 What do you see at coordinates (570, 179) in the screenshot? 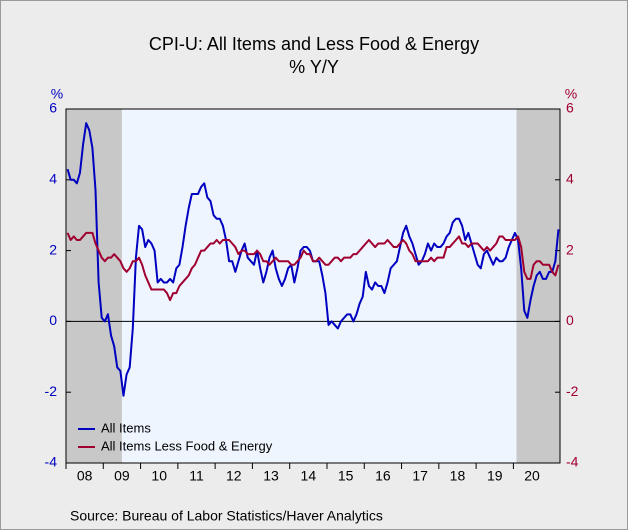
I see `y2-tick-label: 4` at bounding box center [570, 179].